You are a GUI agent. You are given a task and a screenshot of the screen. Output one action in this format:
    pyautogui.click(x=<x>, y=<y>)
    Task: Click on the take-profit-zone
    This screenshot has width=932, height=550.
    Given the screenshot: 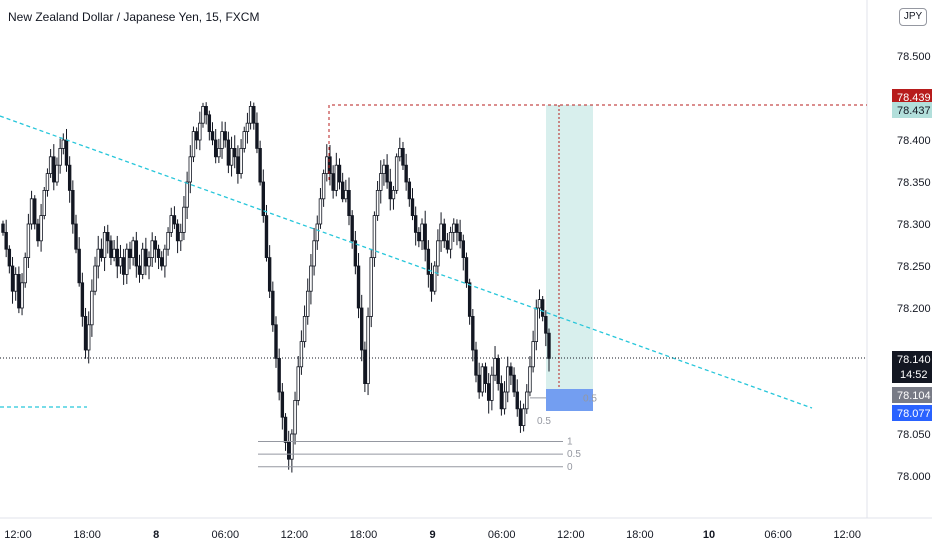 What is the action you would take?
    pyautogui.click(x=569, y=247)
    